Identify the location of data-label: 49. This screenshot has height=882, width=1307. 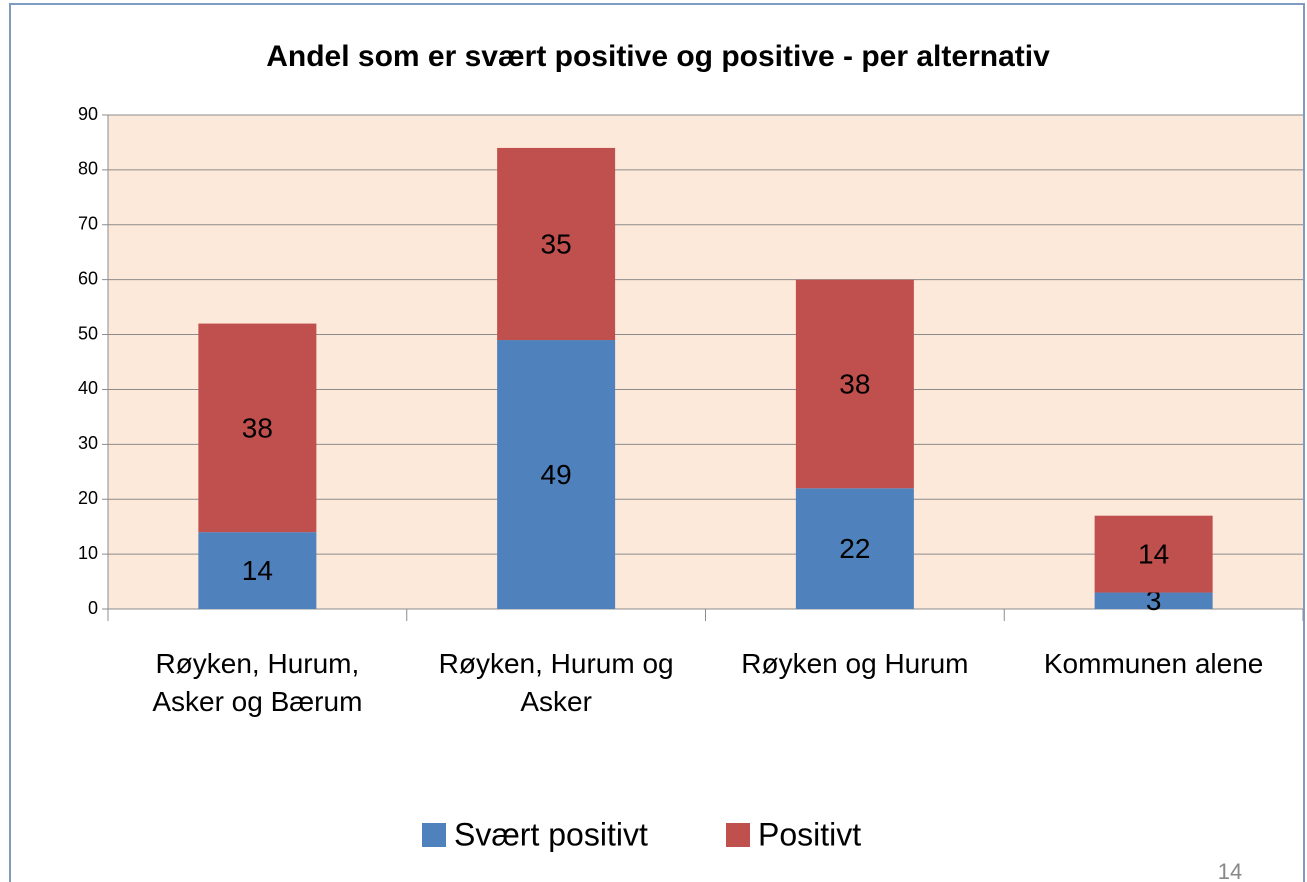
(556, 474).